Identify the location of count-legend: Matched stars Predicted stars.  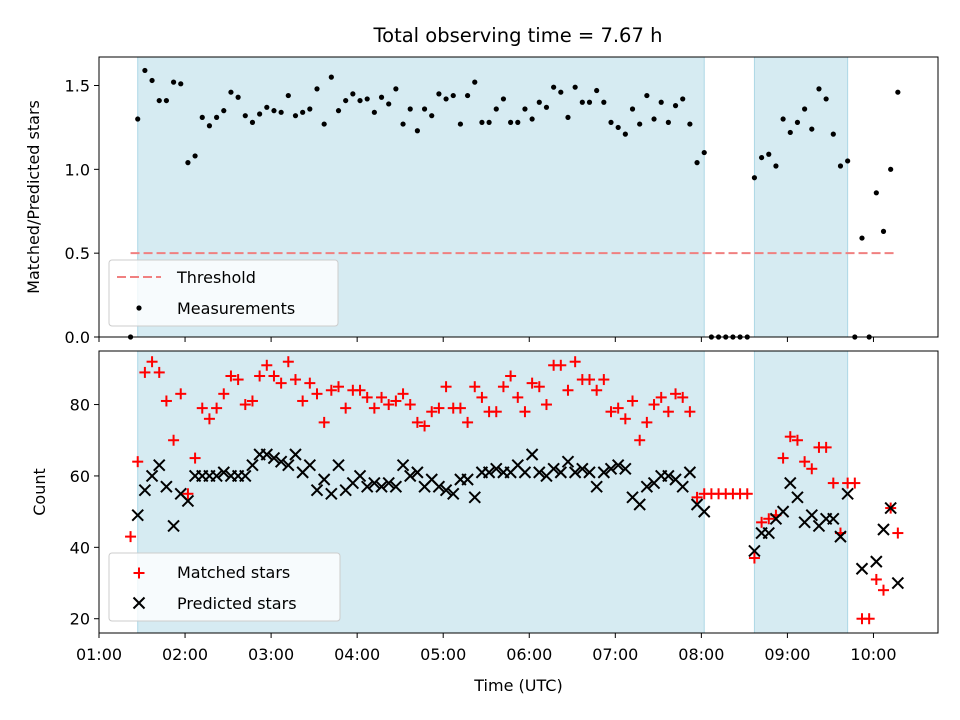
(224, 587).